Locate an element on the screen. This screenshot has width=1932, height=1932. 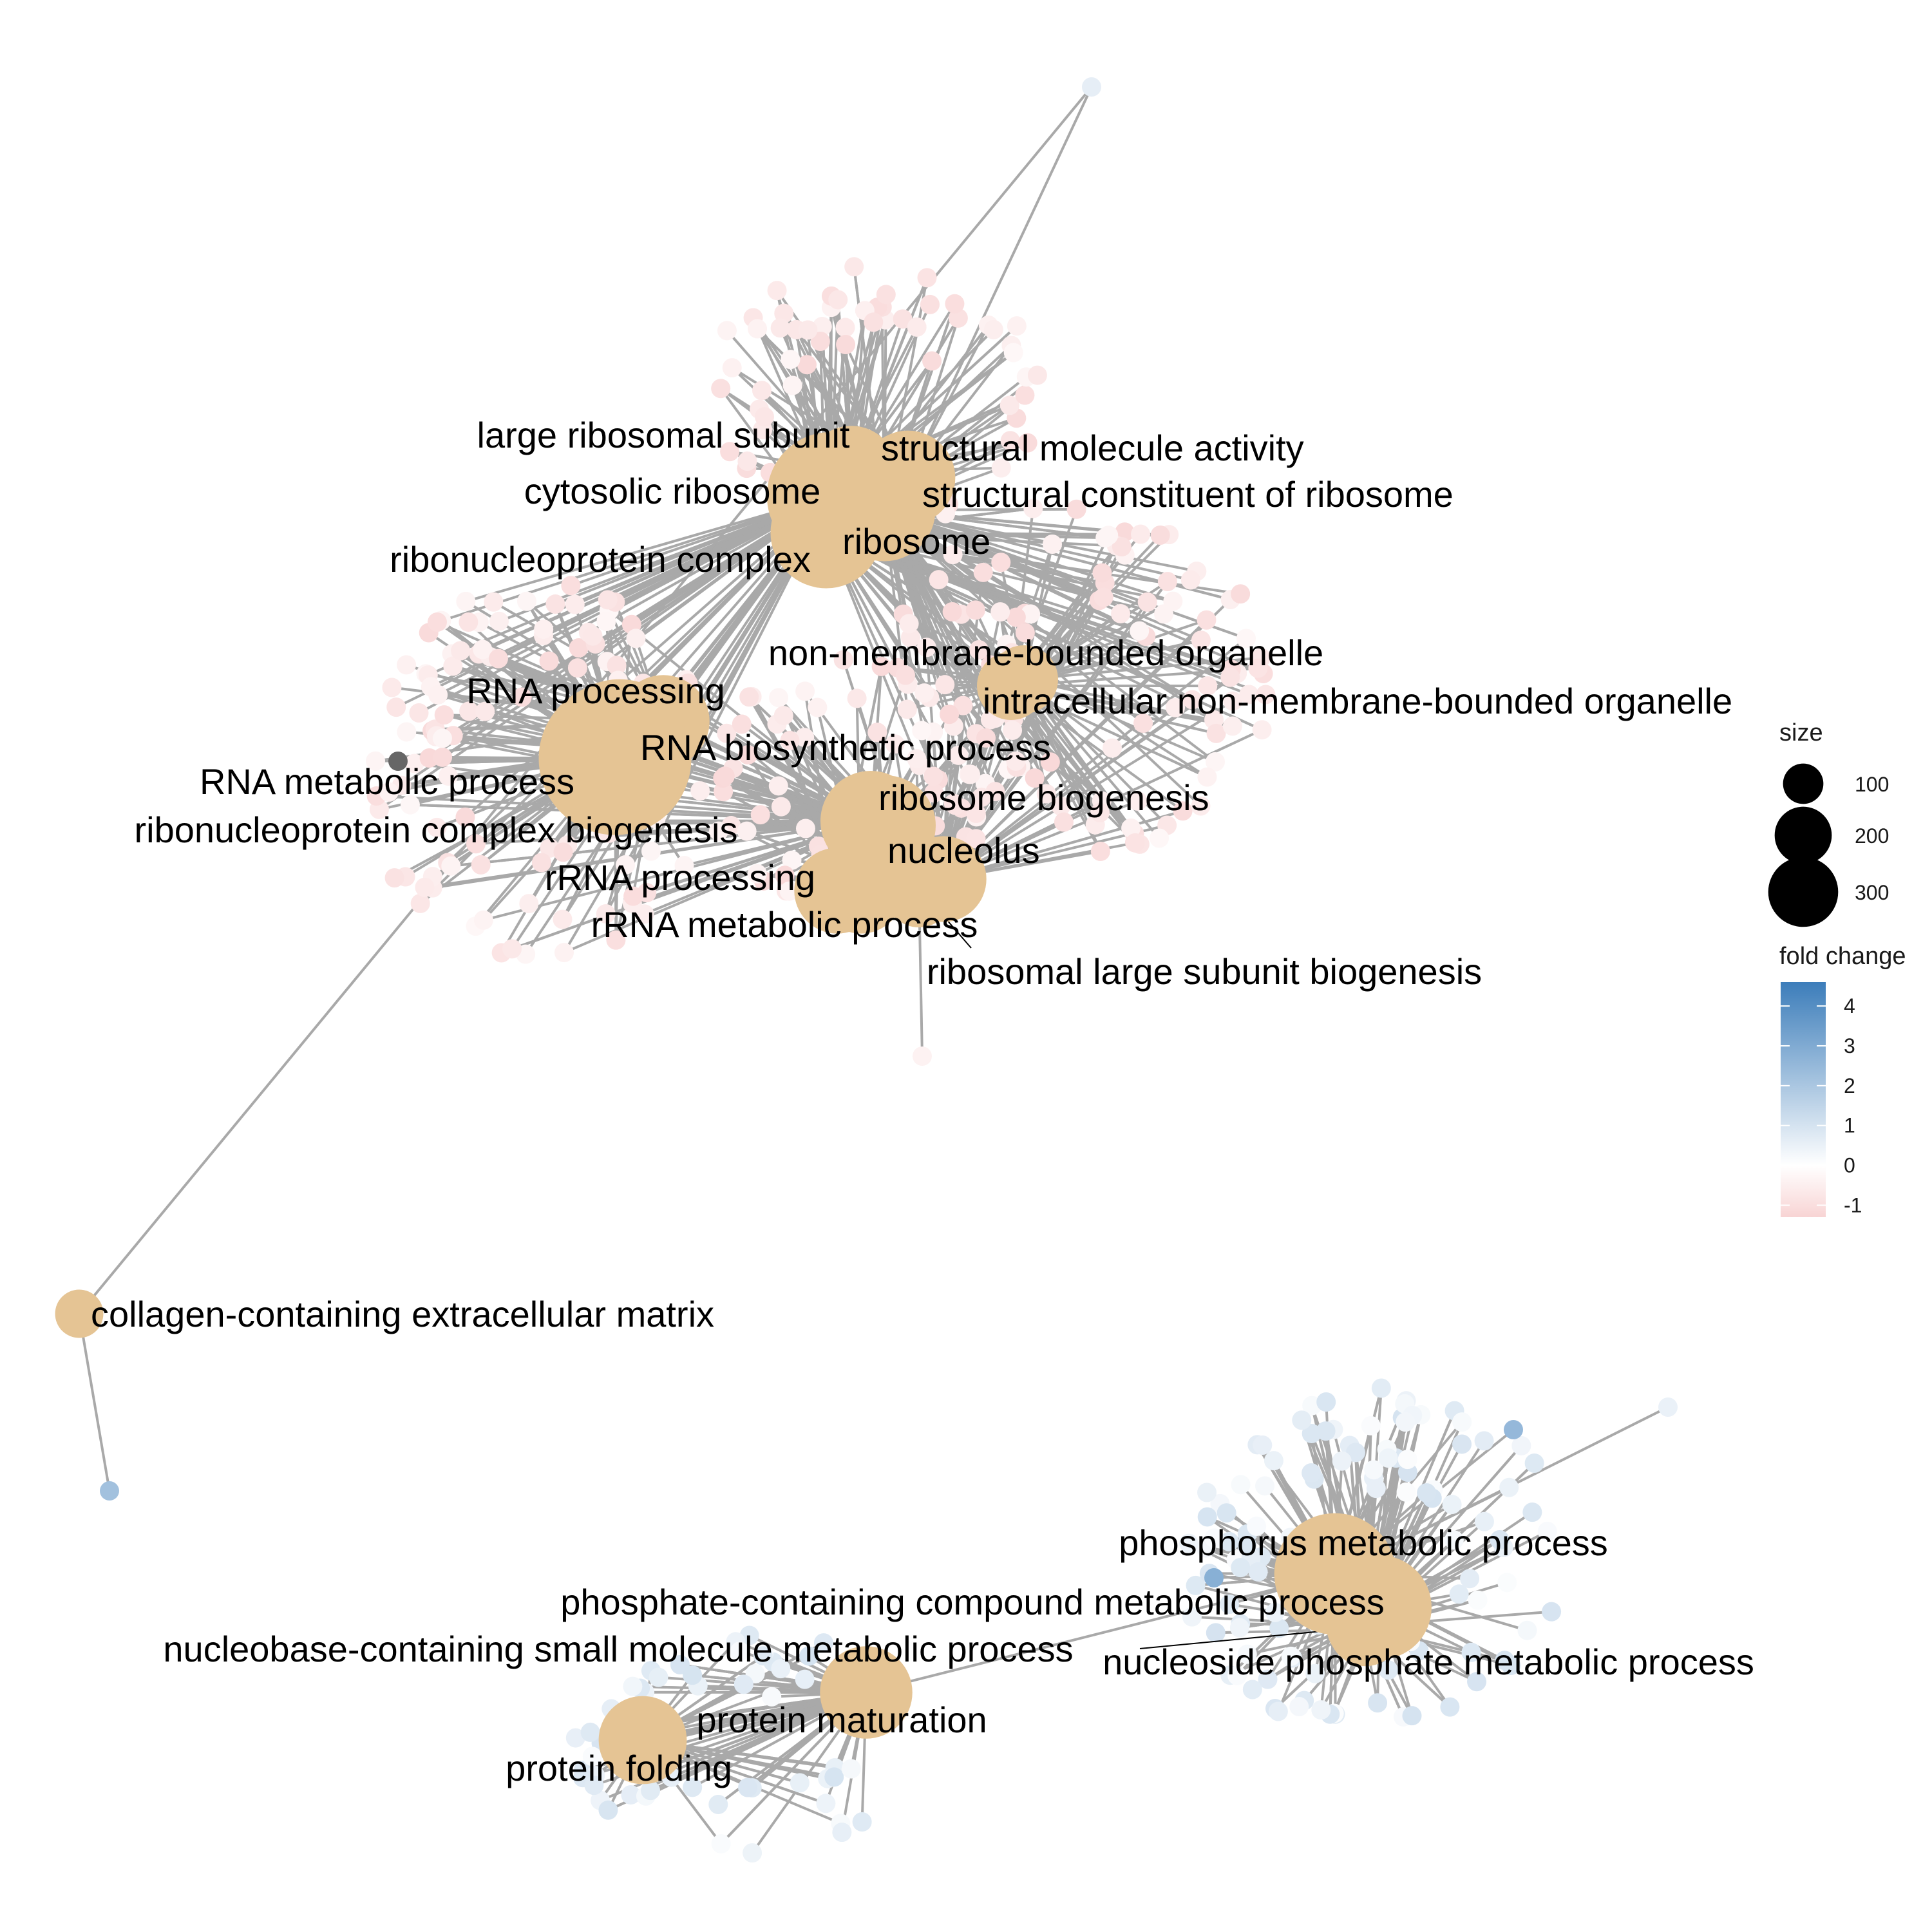
category-node-collagen-containing-extracellular-matrix is located at coordinates (79, 1314).